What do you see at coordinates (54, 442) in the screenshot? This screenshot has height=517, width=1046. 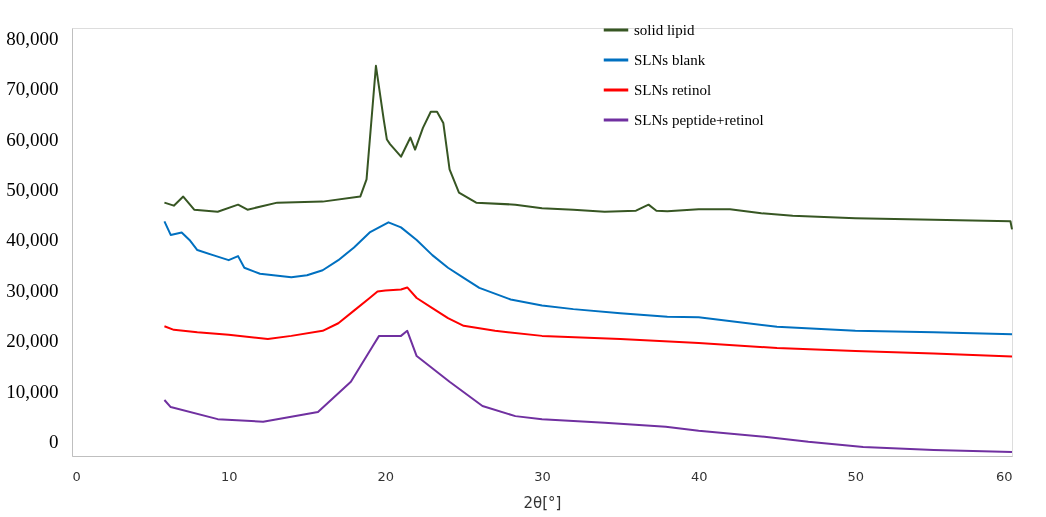 I see `y-tick-label: 0` at bounding box center [54, 442].